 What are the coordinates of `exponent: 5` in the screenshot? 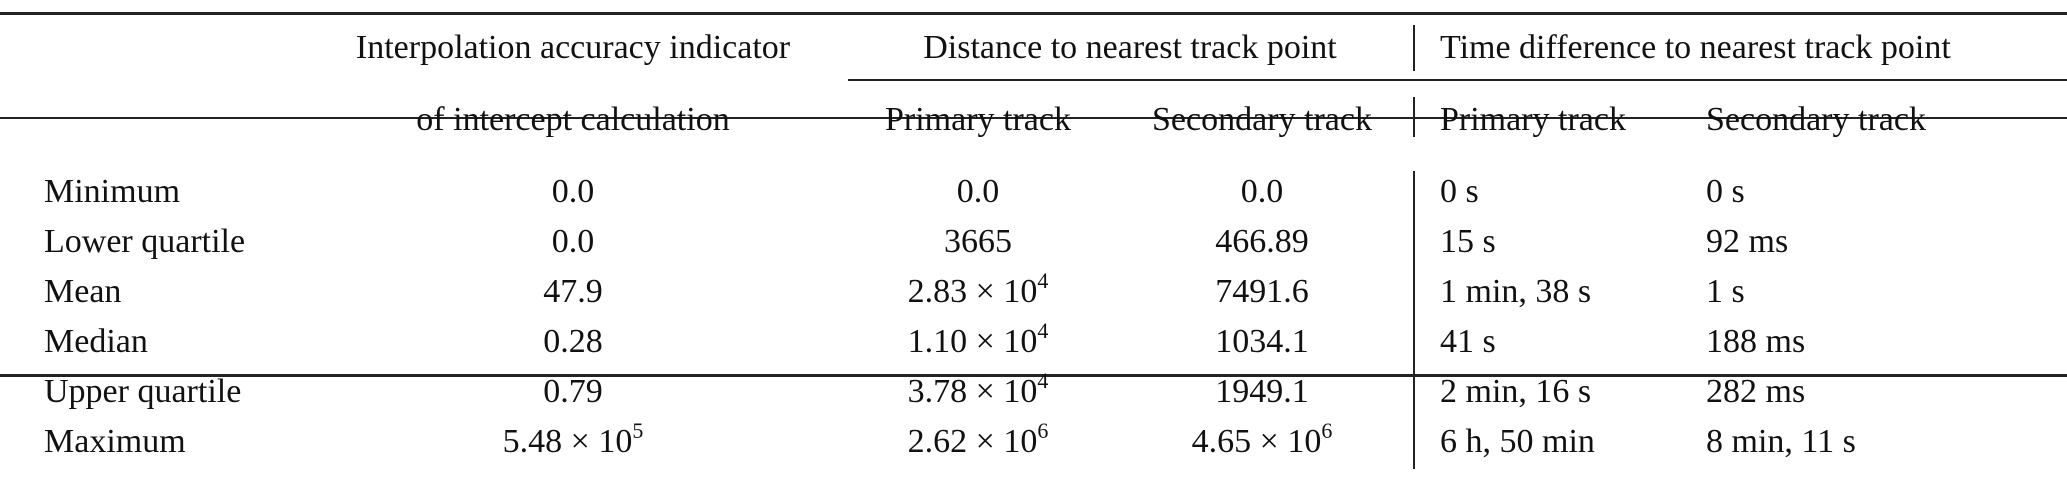 It's located at (638, 430).